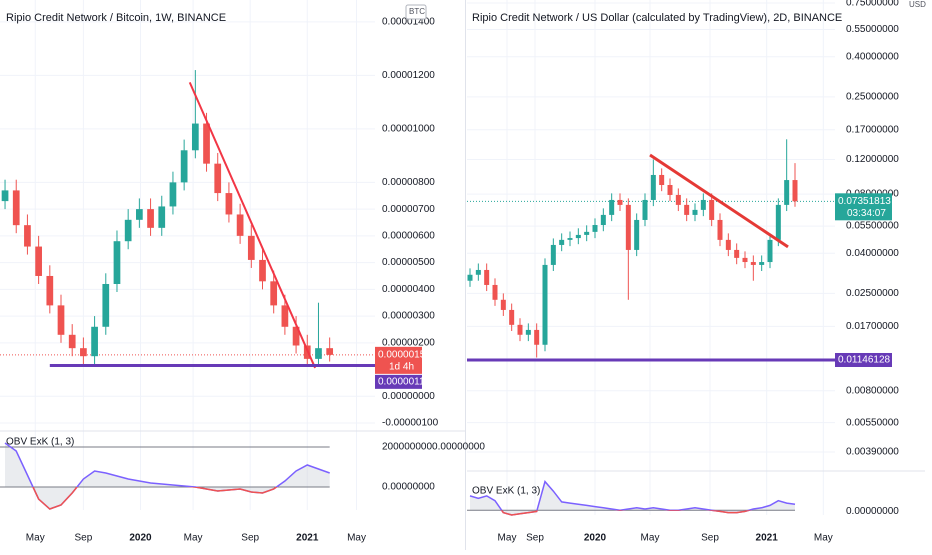 This screenshot has height=555, width=932. I want to click on y-tick-label: 0.01700000, so click(872, 326).